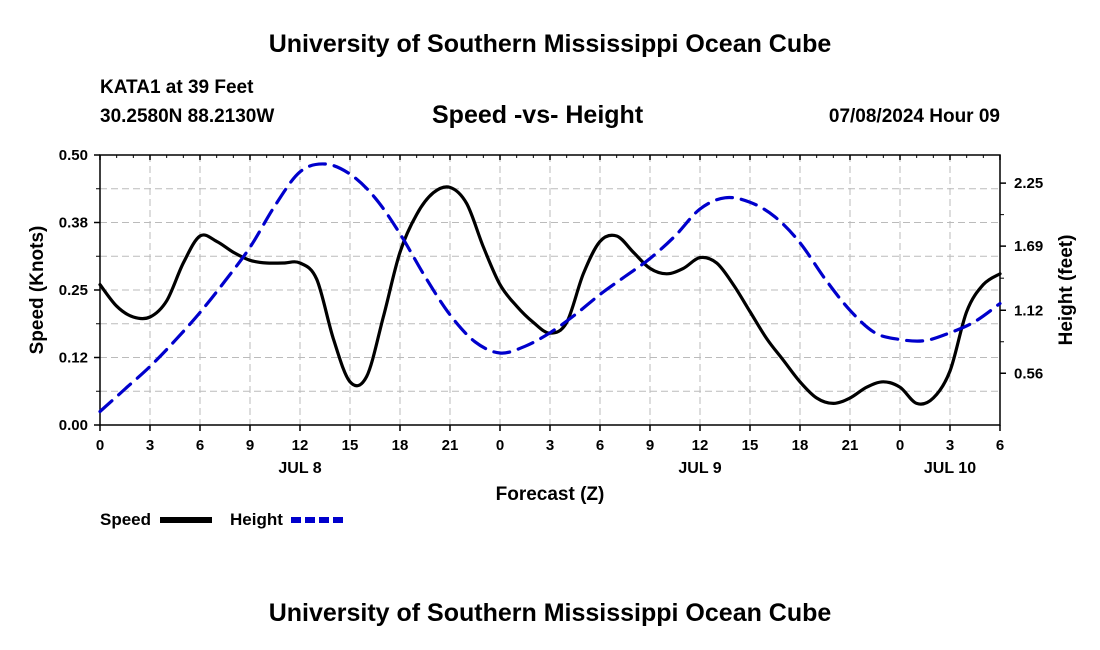 The width and height of the screenshot is (1100, 650). Describe the element at coordinates (914, 116) in the screenshot. I see `forecast-datestamp: 07/08/2024 Hour 09` at that location.